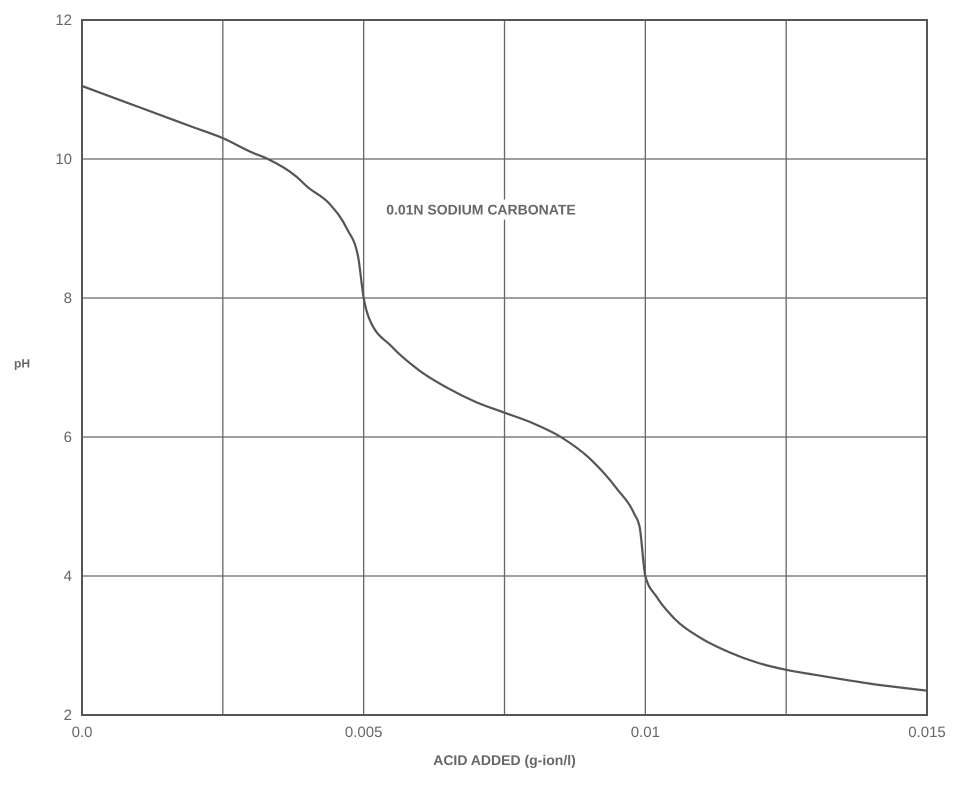 The width and height of the screenshot is (965, 793). Describe the element at coordinates (63, 159) in the screenshot. I see `y-tick-label: 10` at that location.